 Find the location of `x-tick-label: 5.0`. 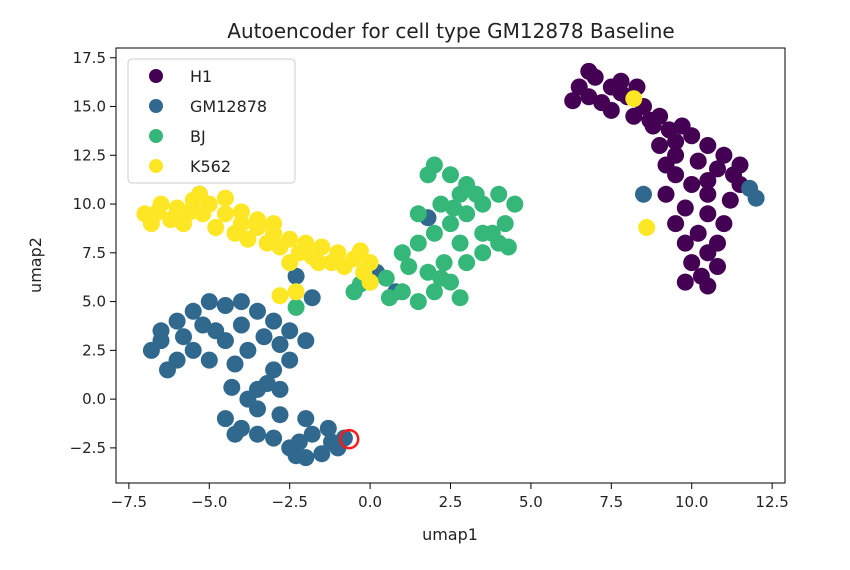

x-tick-label: 5.0 is located at coordinates (531, 502).